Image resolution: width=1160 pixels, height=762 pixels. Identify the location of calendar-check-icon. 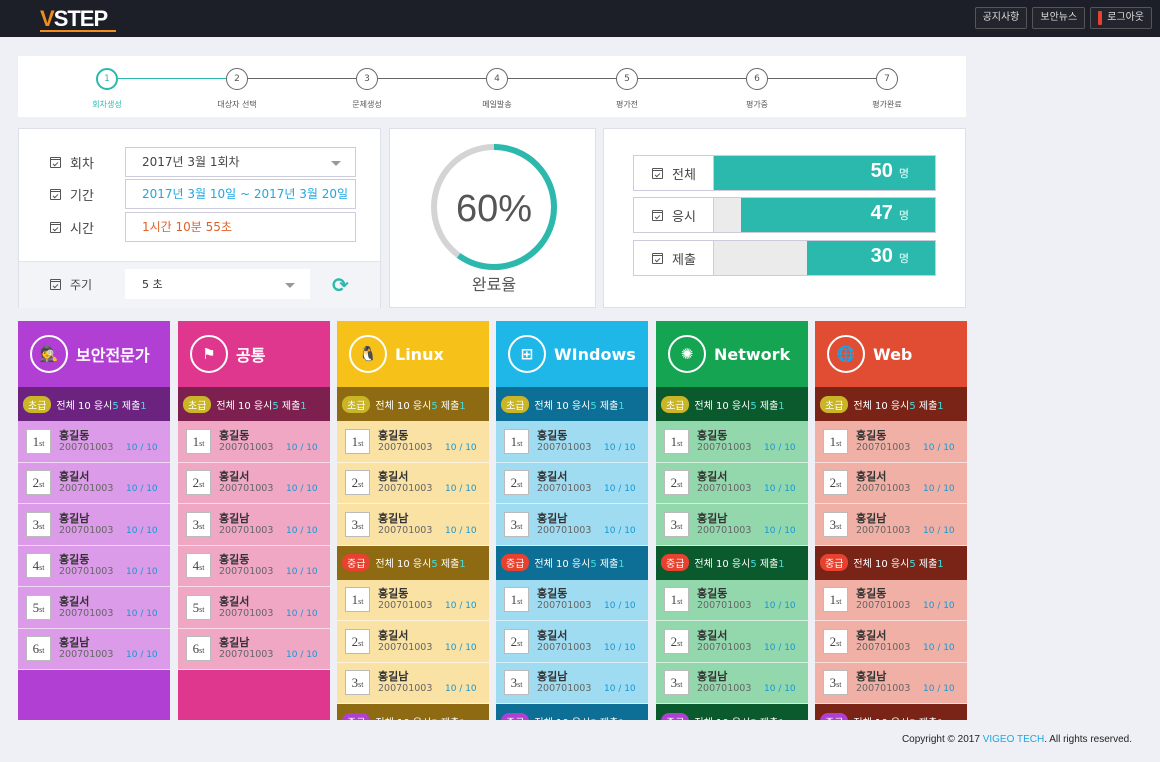
(55, 194).